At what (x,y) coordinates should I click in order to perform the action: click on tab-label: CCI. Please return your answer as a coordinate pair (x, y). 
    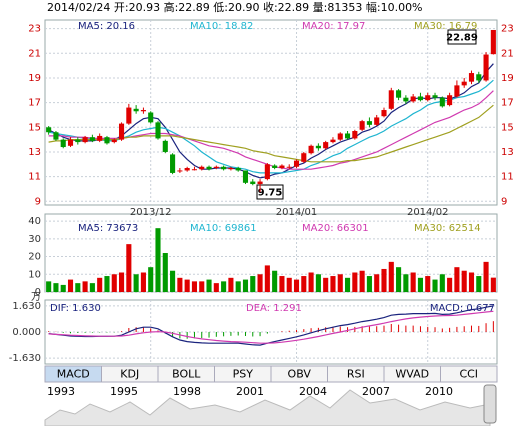
    Looking at the image, I should click on (468, 374).